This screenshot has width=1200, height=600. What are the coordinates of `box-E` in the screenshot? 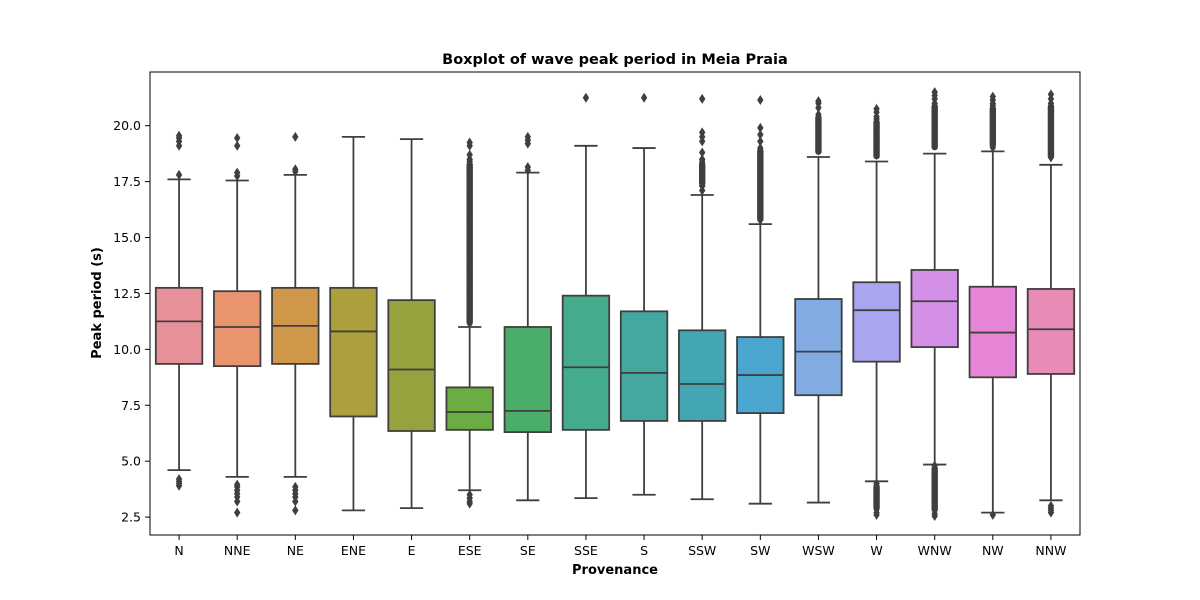 It's located at (411, 324).